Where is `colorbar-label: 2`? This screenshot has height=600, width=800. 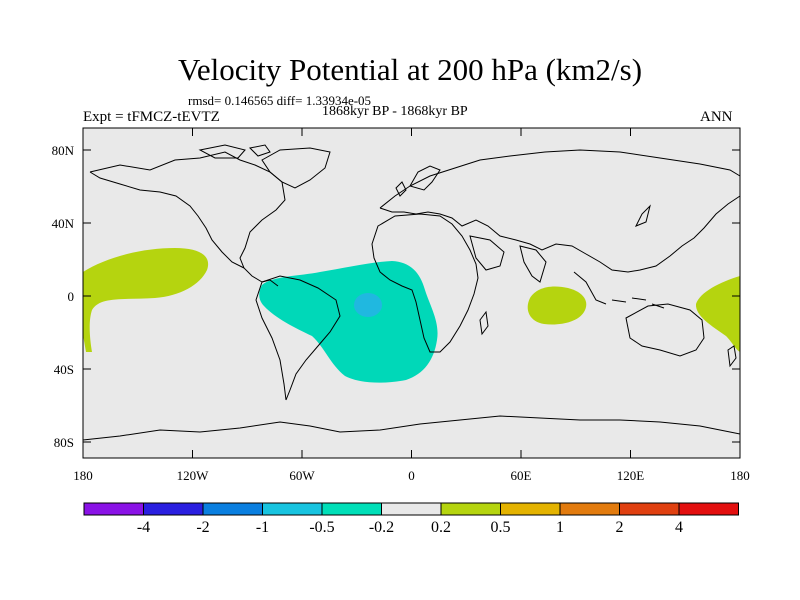 colorbar-label: 2 is located at coordinates (620, 527).